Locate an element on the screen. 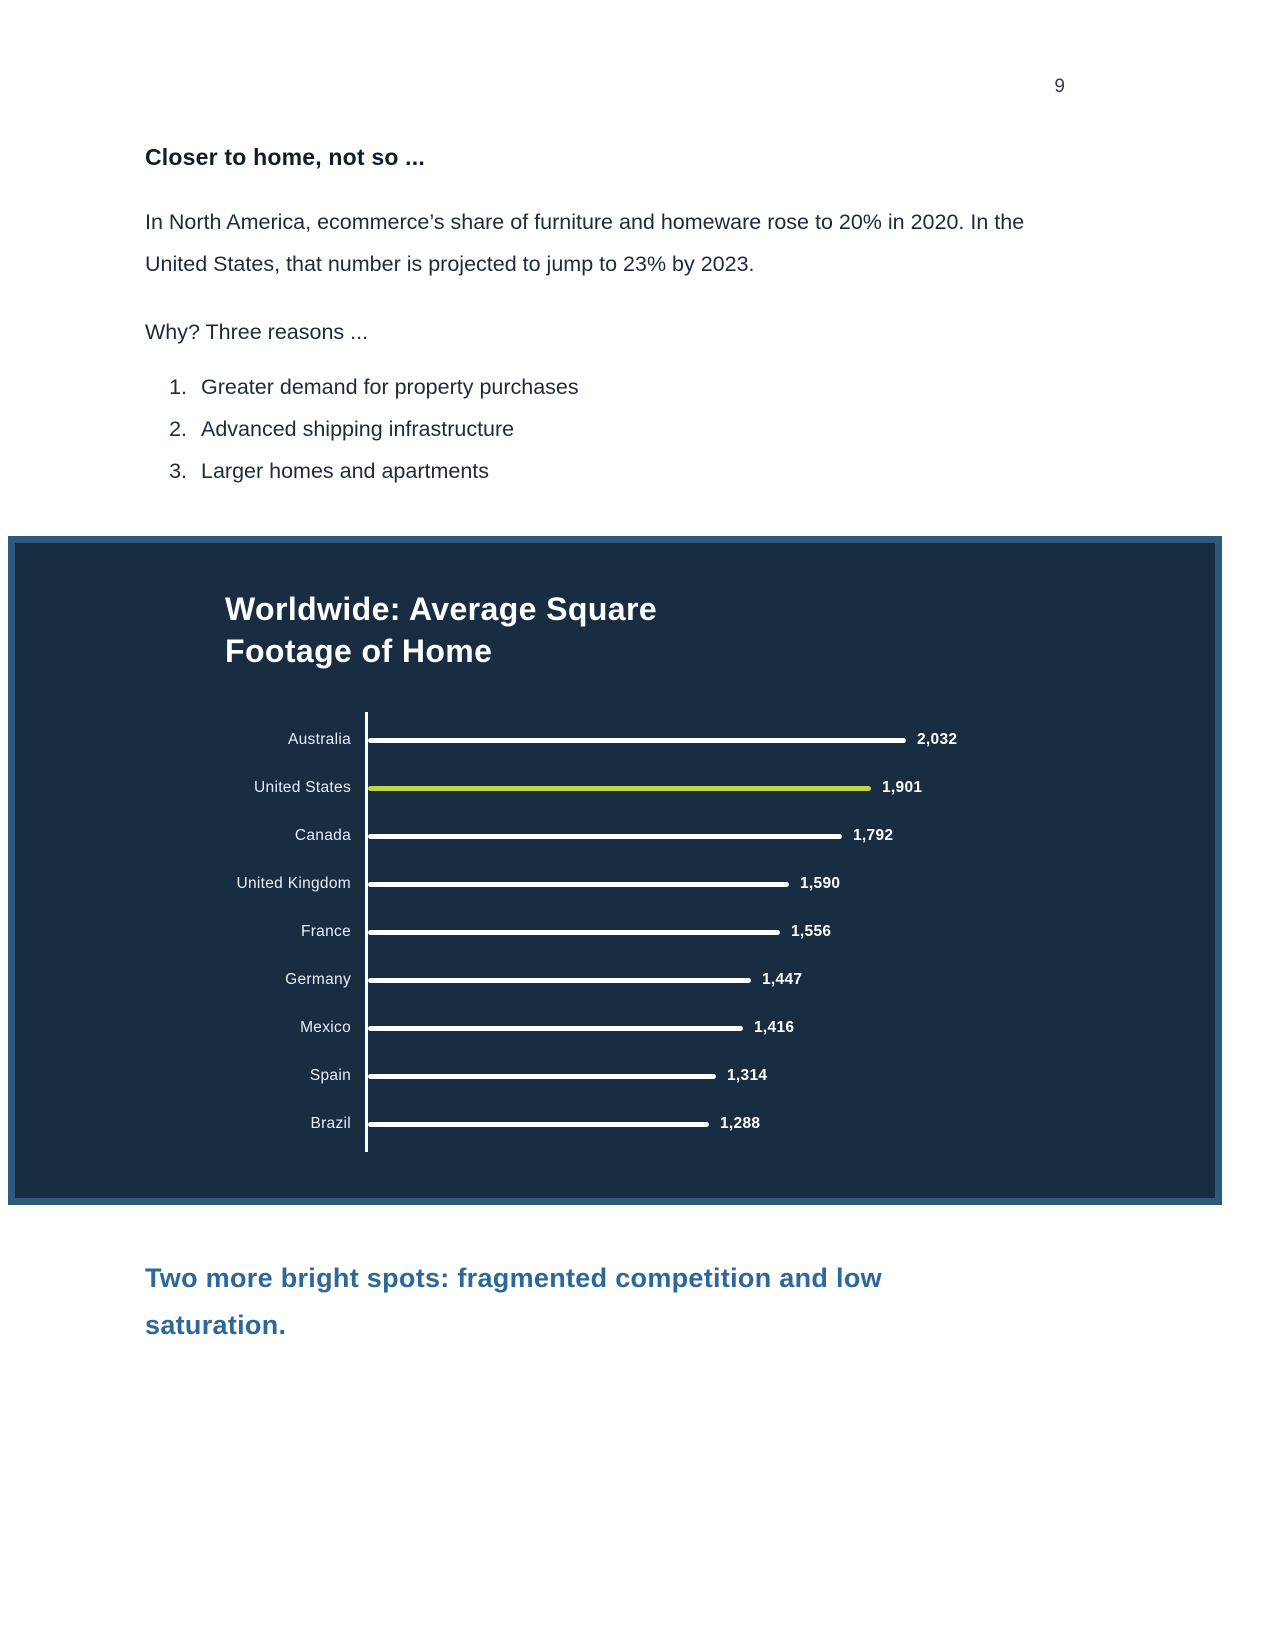 This screenshot has height=1650, width=1284. list-item: Greater demand for property purchases is located at coordinates (629, 387).